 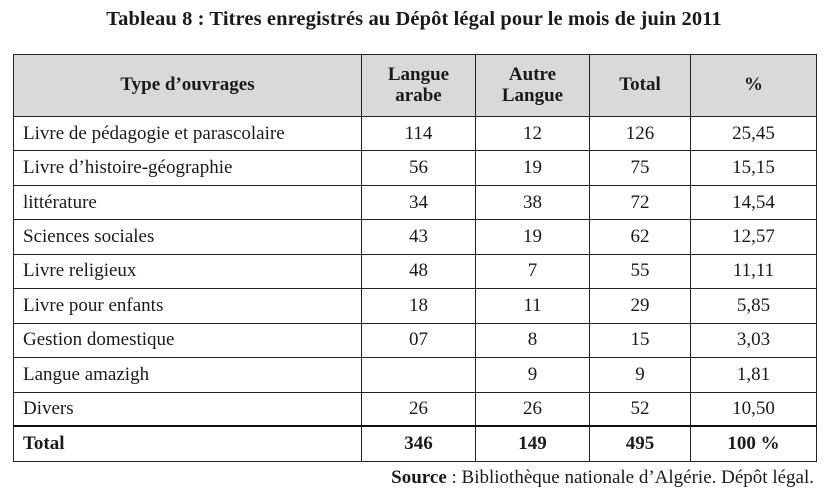 I want to click on cell-other: 12, so click(x=532, y=133).